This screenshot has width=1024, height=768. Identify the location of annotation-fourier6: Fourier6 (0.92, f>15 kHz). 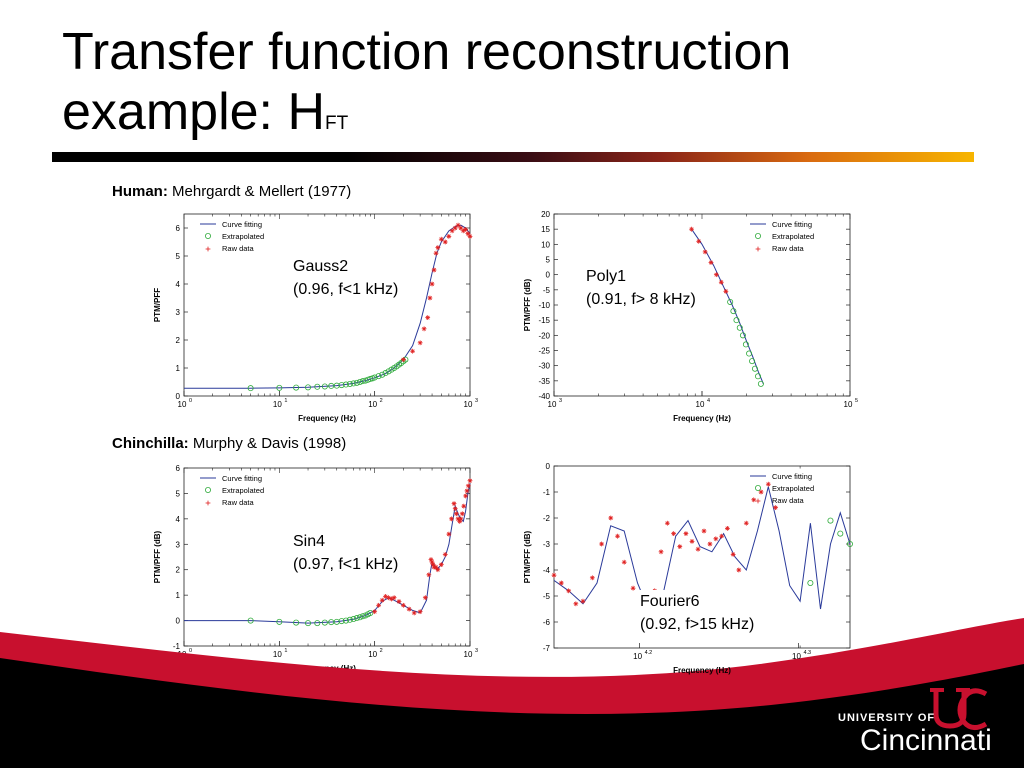
(697, 613).